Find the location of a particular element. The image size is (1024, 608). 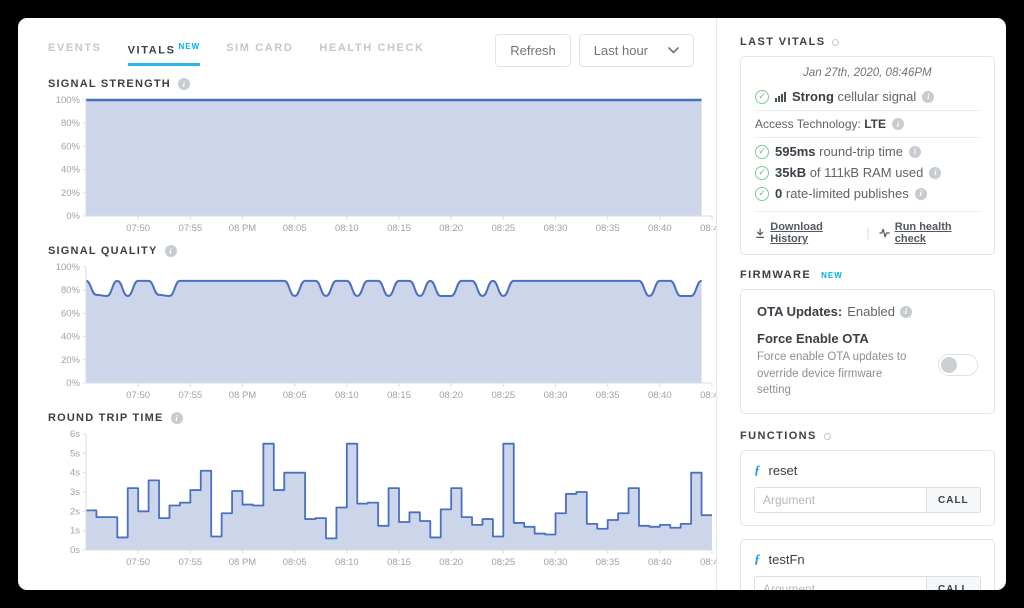

tab-vitals-label: VITALS is located at coordinates (151, 50).